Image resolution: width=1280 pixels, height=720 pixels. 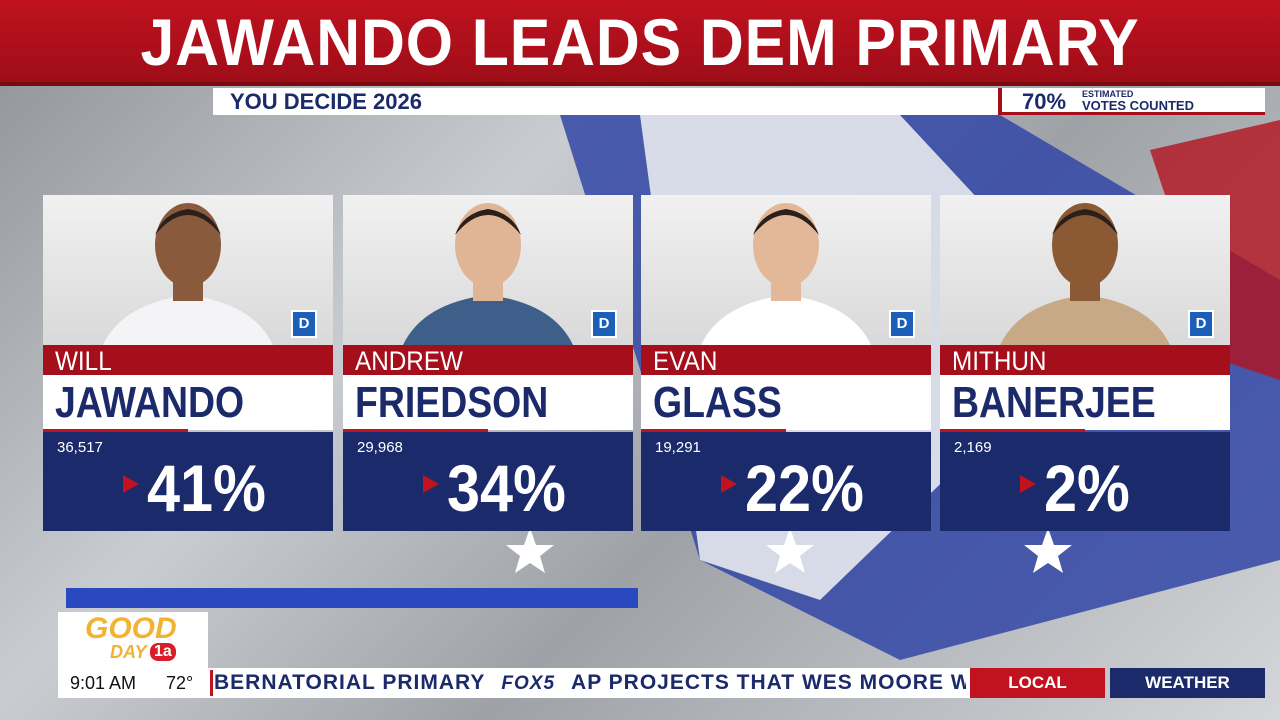 What do you see at coordinates (528, 683) in the screenshot?
I see `ticker-item: FOX5` at bounding box center [528, 683].